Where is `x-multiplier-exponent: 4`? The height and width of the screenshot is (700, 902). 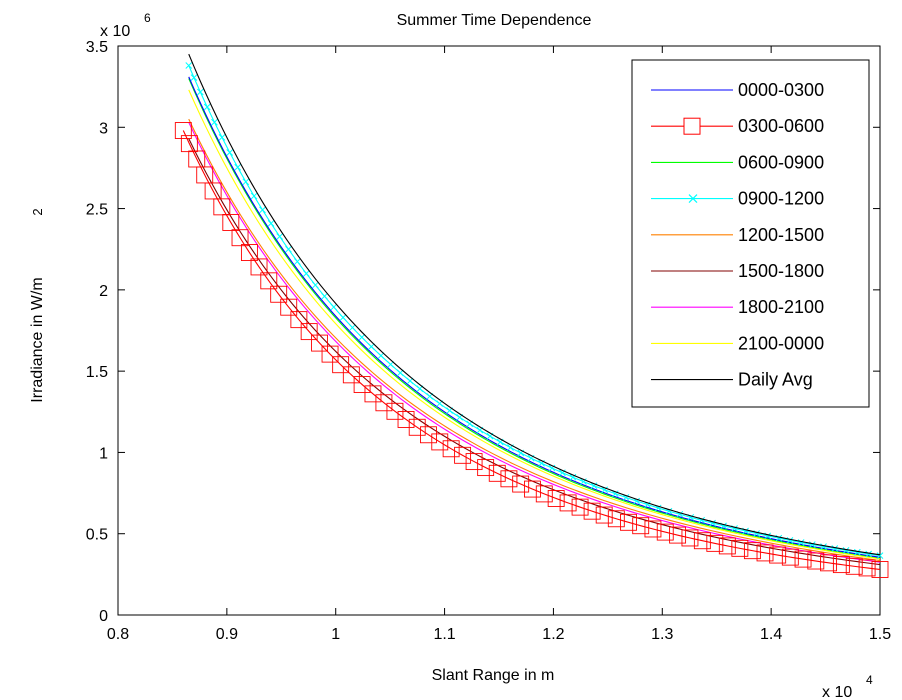
x-multiplier-exponent: 4 is located at coordinates (869, 680).